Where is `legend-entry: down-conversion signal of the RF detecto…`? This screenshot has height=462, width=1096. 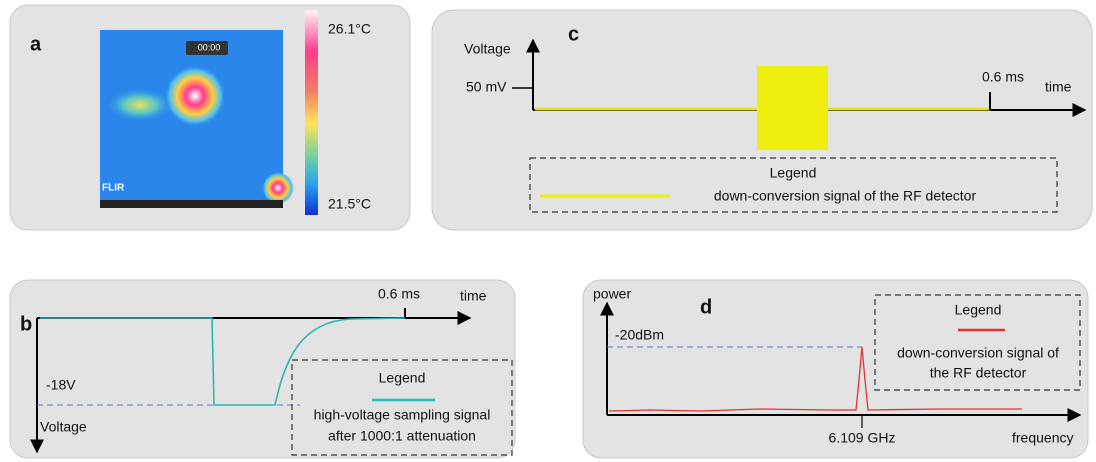 legend-entry: down-conversion signal of the RF detecto… is located at coordinates (845, 196).